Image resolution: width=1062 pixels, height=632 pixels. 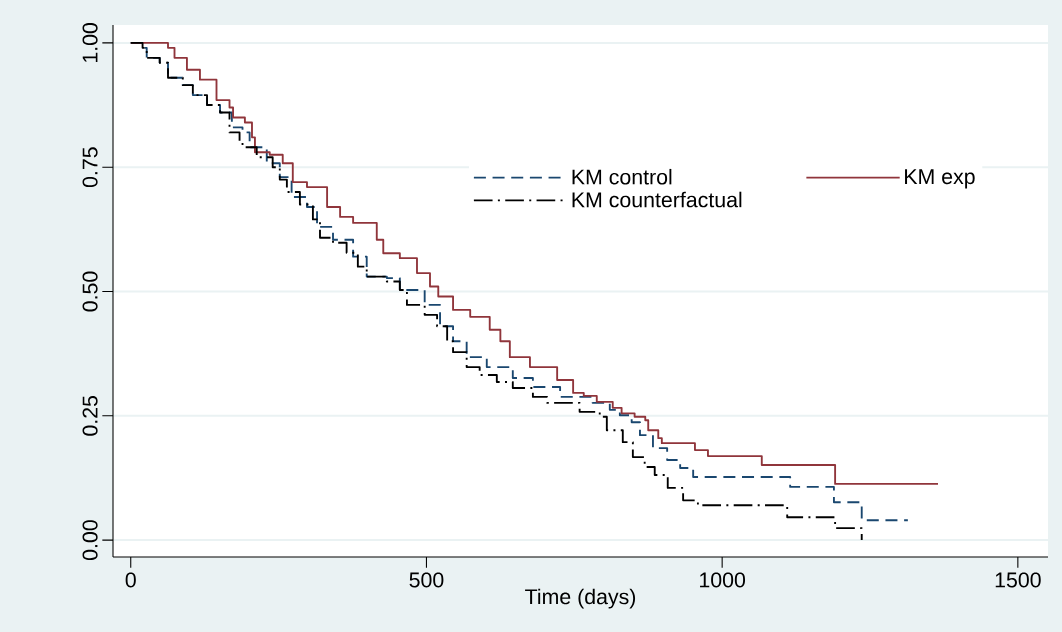 I want to click on y-tick-label: 0.50, so click(x=90, y=291).